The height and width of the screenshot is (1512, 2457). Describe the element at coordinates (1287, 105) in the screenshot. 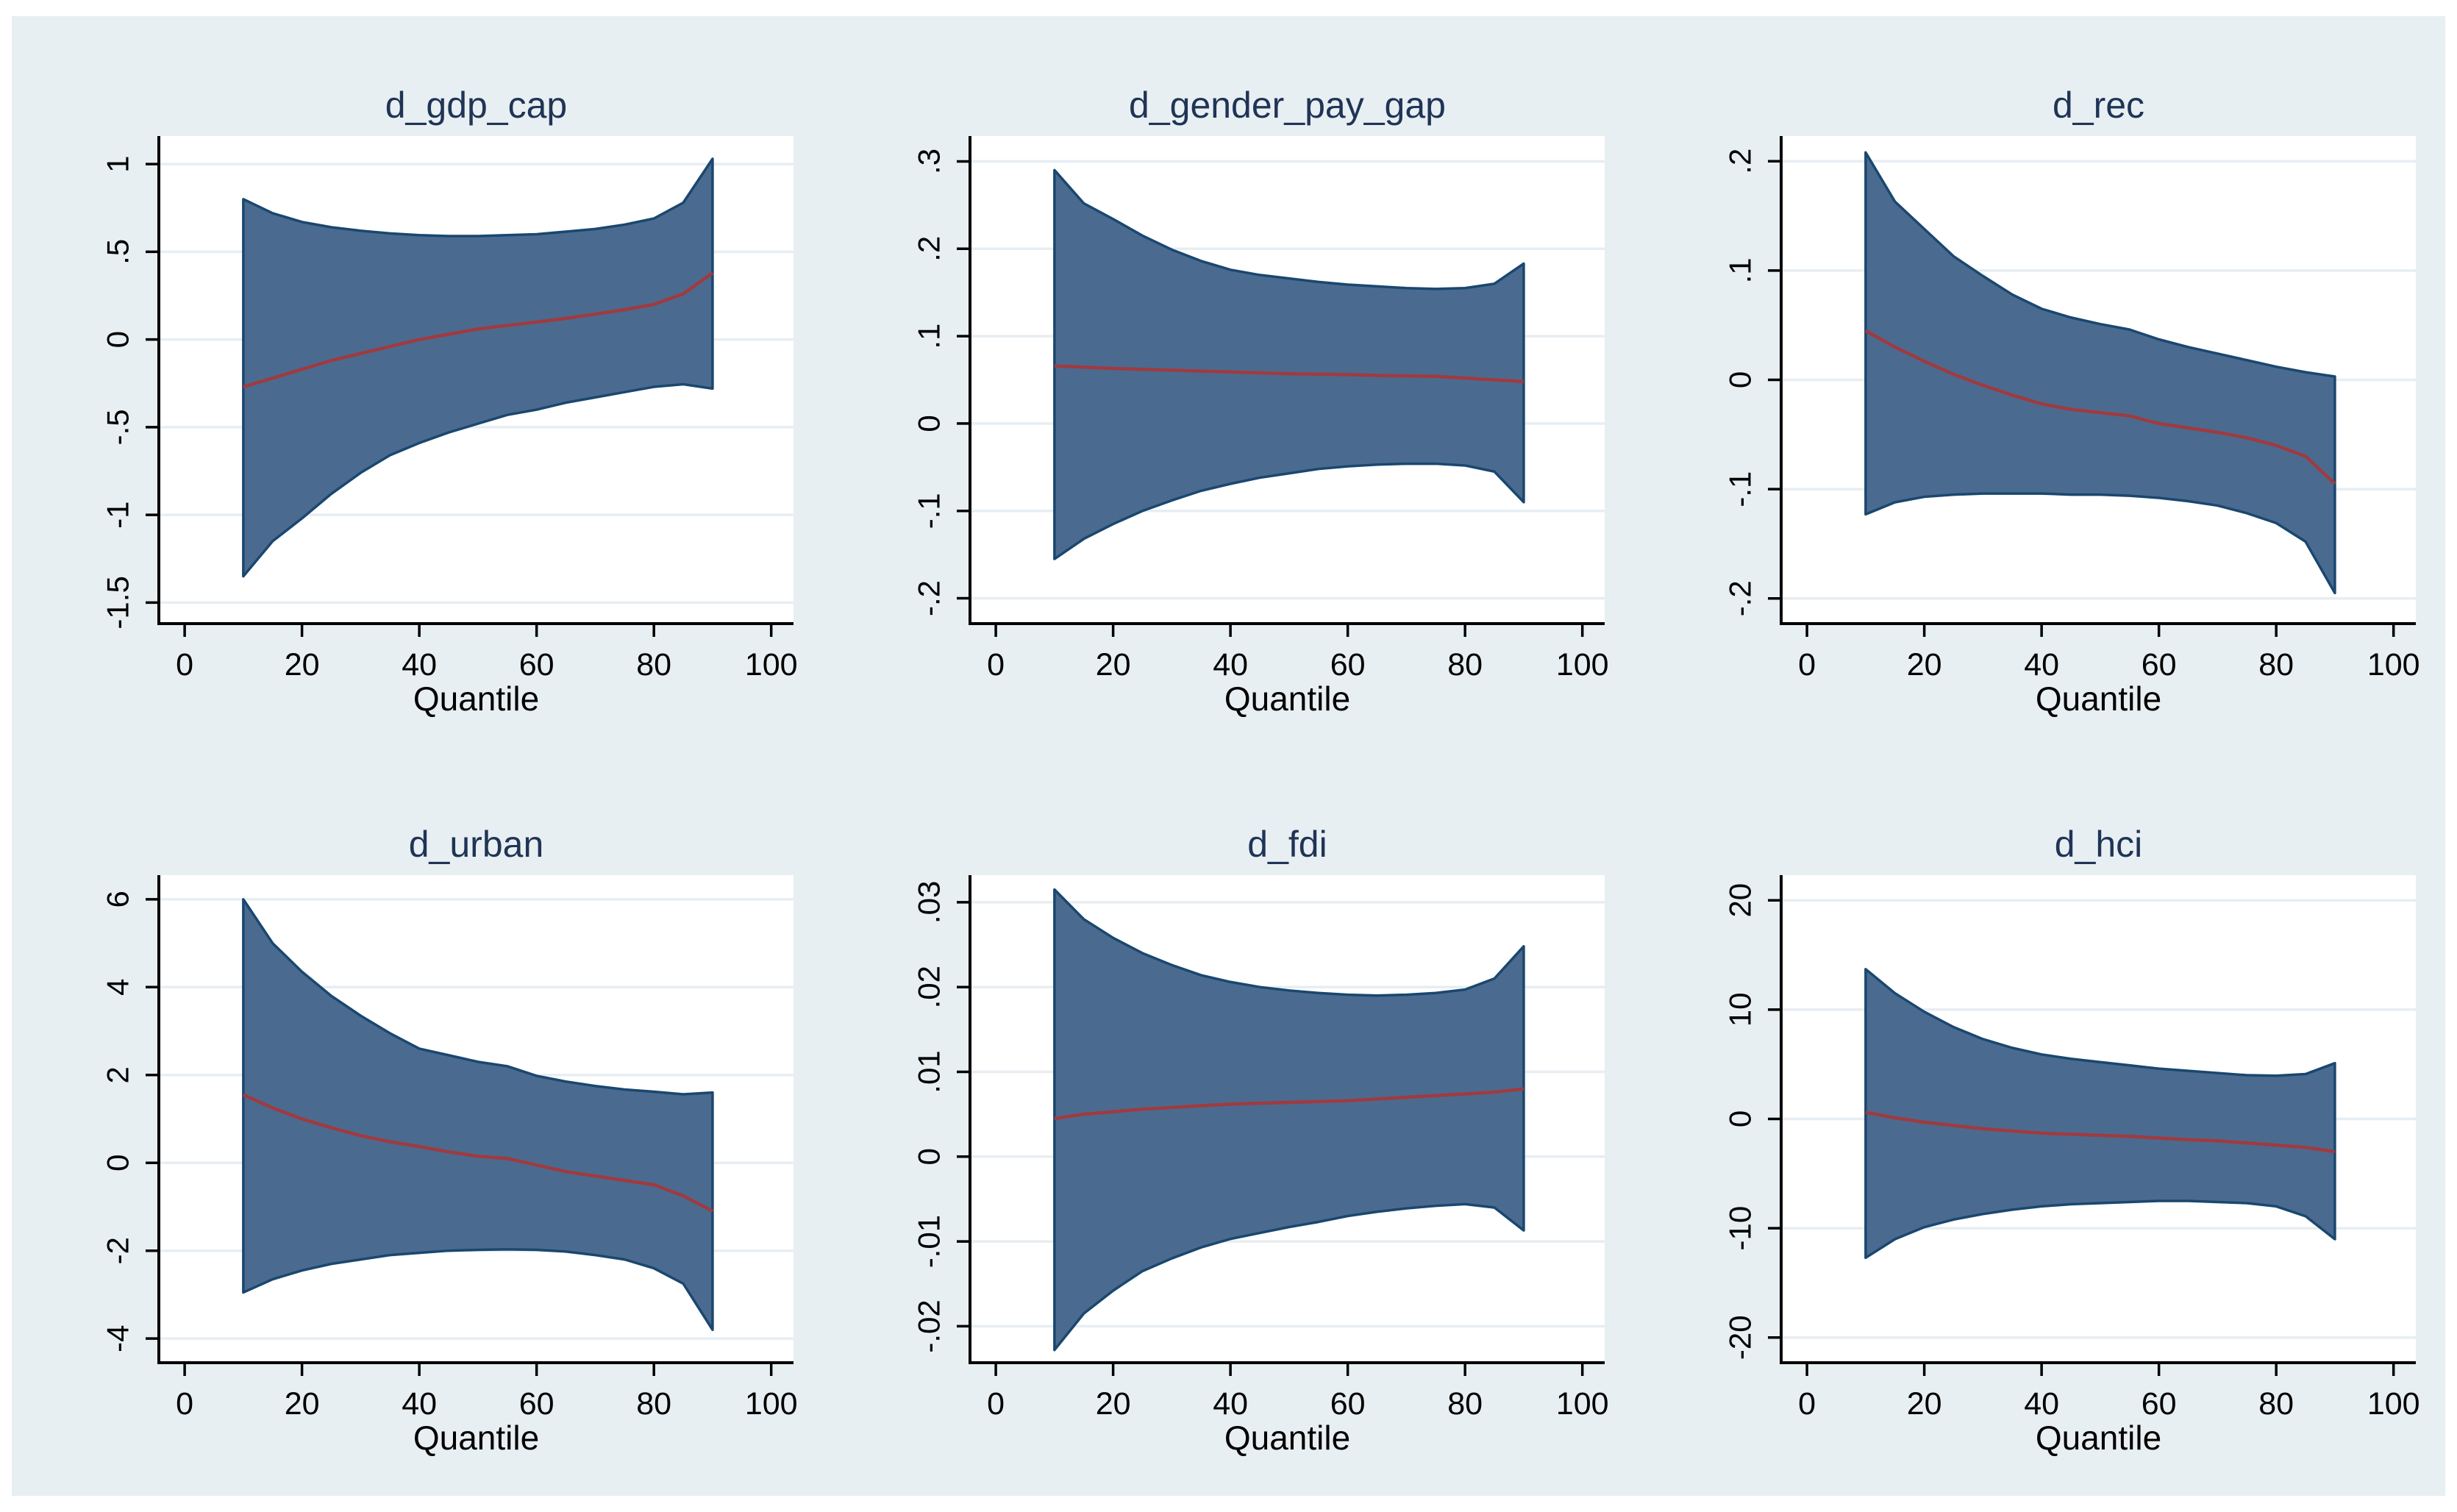

I see `chart-title: d_gender_pay_gap` at that location.